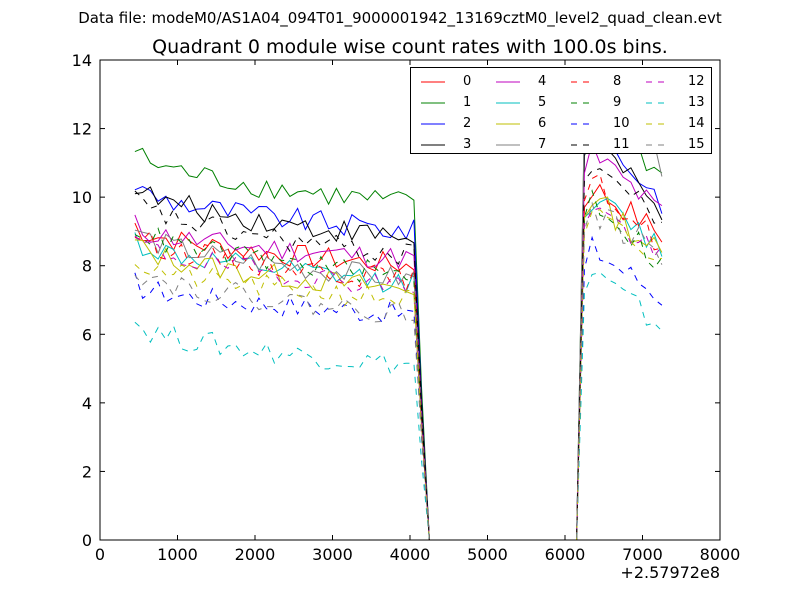 Image resolution: width=800 pixels, height=600 pixels. I want to click on y-tick-label: 10, so click(82, 197).